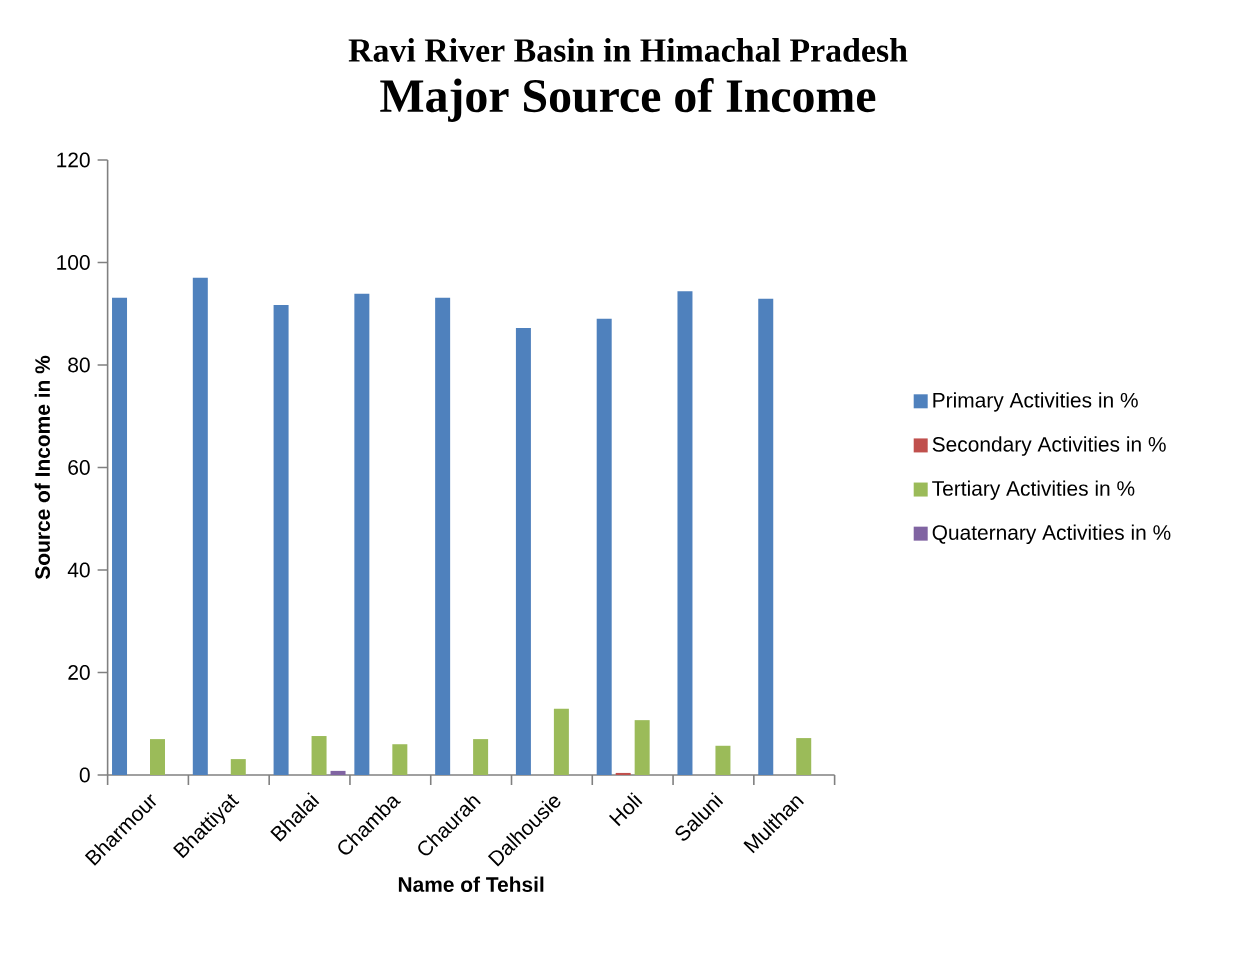 The image size is (1246, 960). What do you see at coordinates (471, 884) in the screenshot?
I see `x-axis-title: Name of Tehsil` at bounding box center [471, 884].